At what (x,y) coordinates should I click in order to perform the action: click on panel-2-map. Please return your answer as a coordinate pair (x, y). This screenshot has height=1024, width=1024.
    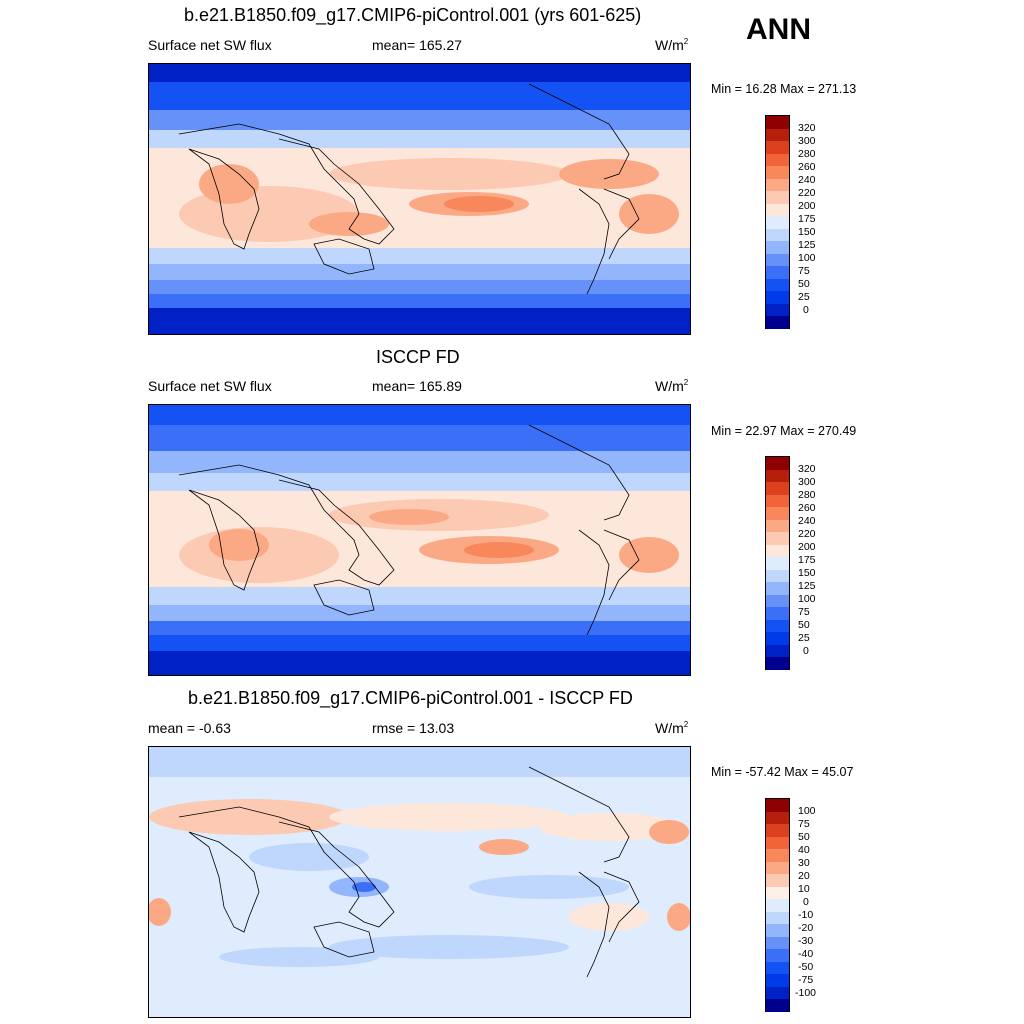
    Looking at the image, I should click on (419, 540).